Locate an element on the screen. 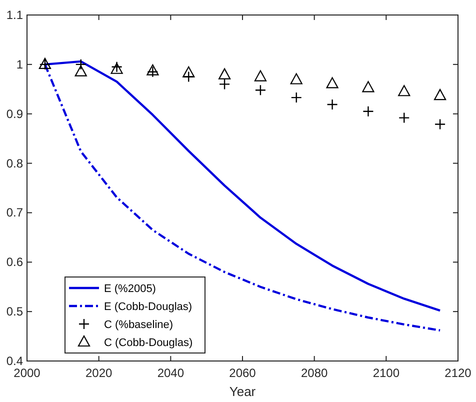 The width and height of the screenshot is (476, 402). y-tick-label: 1 is located at coordinates (20, 64).